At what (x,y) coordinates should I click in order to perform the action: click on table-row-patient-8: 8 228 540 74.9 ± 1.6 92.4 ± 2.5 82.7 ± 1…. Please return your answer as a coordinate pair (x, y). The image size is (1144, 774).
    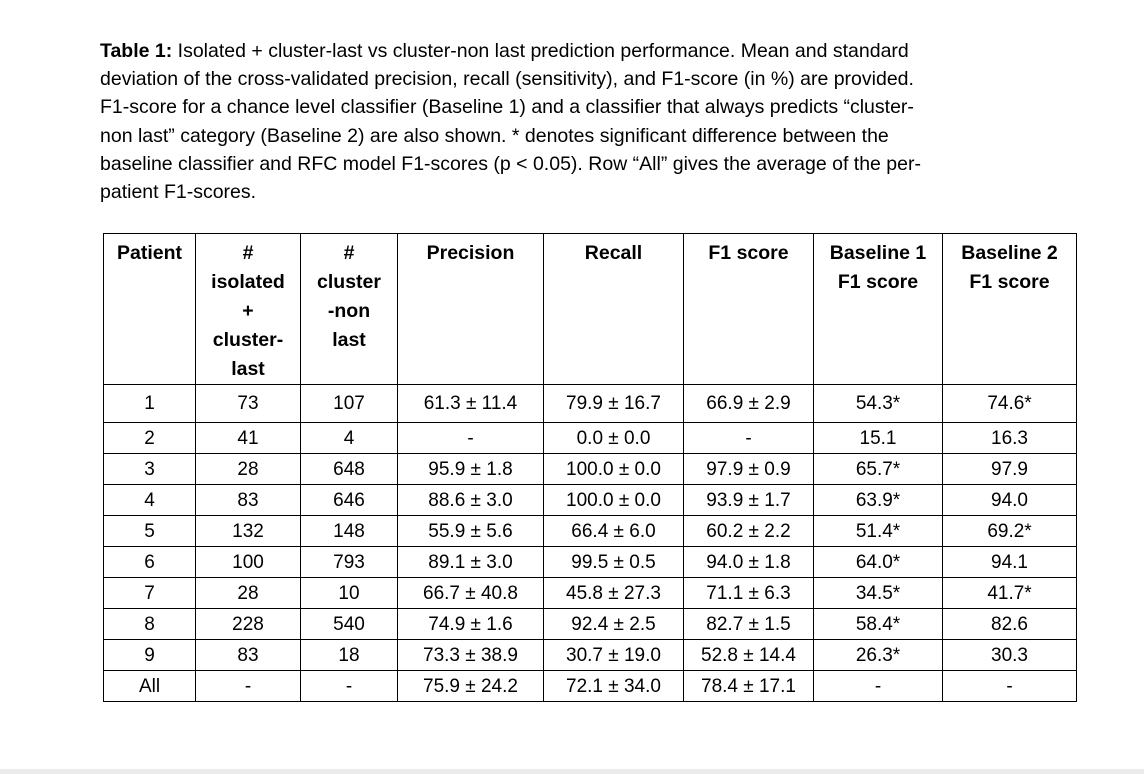
    Looking at the image, I should click on (590, 624).